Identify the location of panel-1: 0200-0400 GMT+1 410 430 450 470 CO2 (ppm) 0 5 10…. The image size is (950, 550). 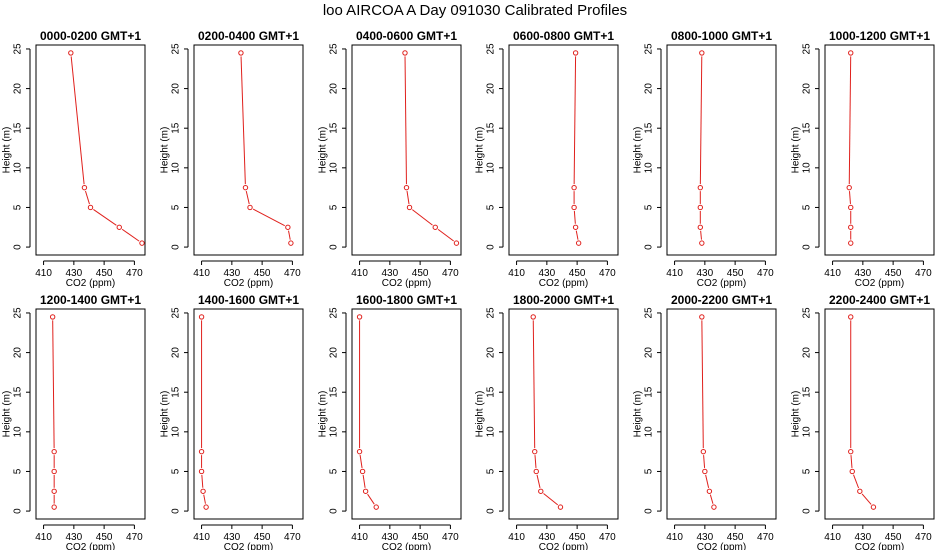
(232, 159).